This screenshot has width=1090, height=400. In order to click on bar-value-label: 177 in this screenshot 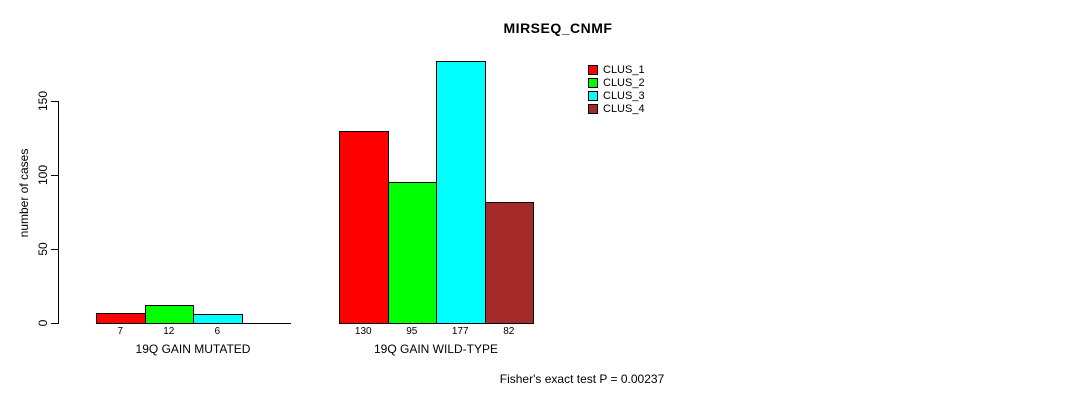, I will do `click(460, 331)`.